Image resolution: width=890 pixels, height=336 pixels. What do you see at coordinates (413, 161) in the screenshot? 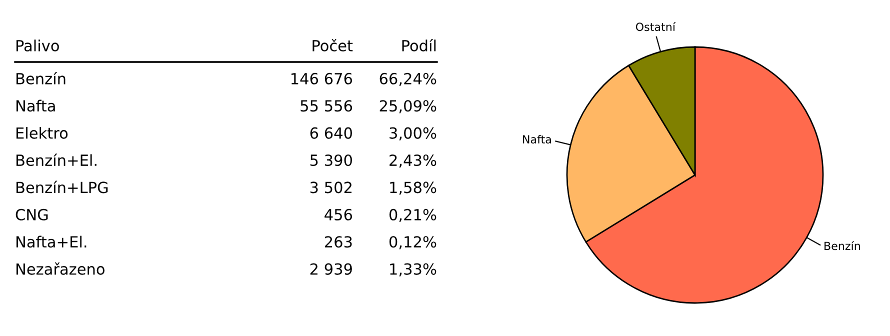
I see `data-label: 2,43%` at bounding box center [413, 161].